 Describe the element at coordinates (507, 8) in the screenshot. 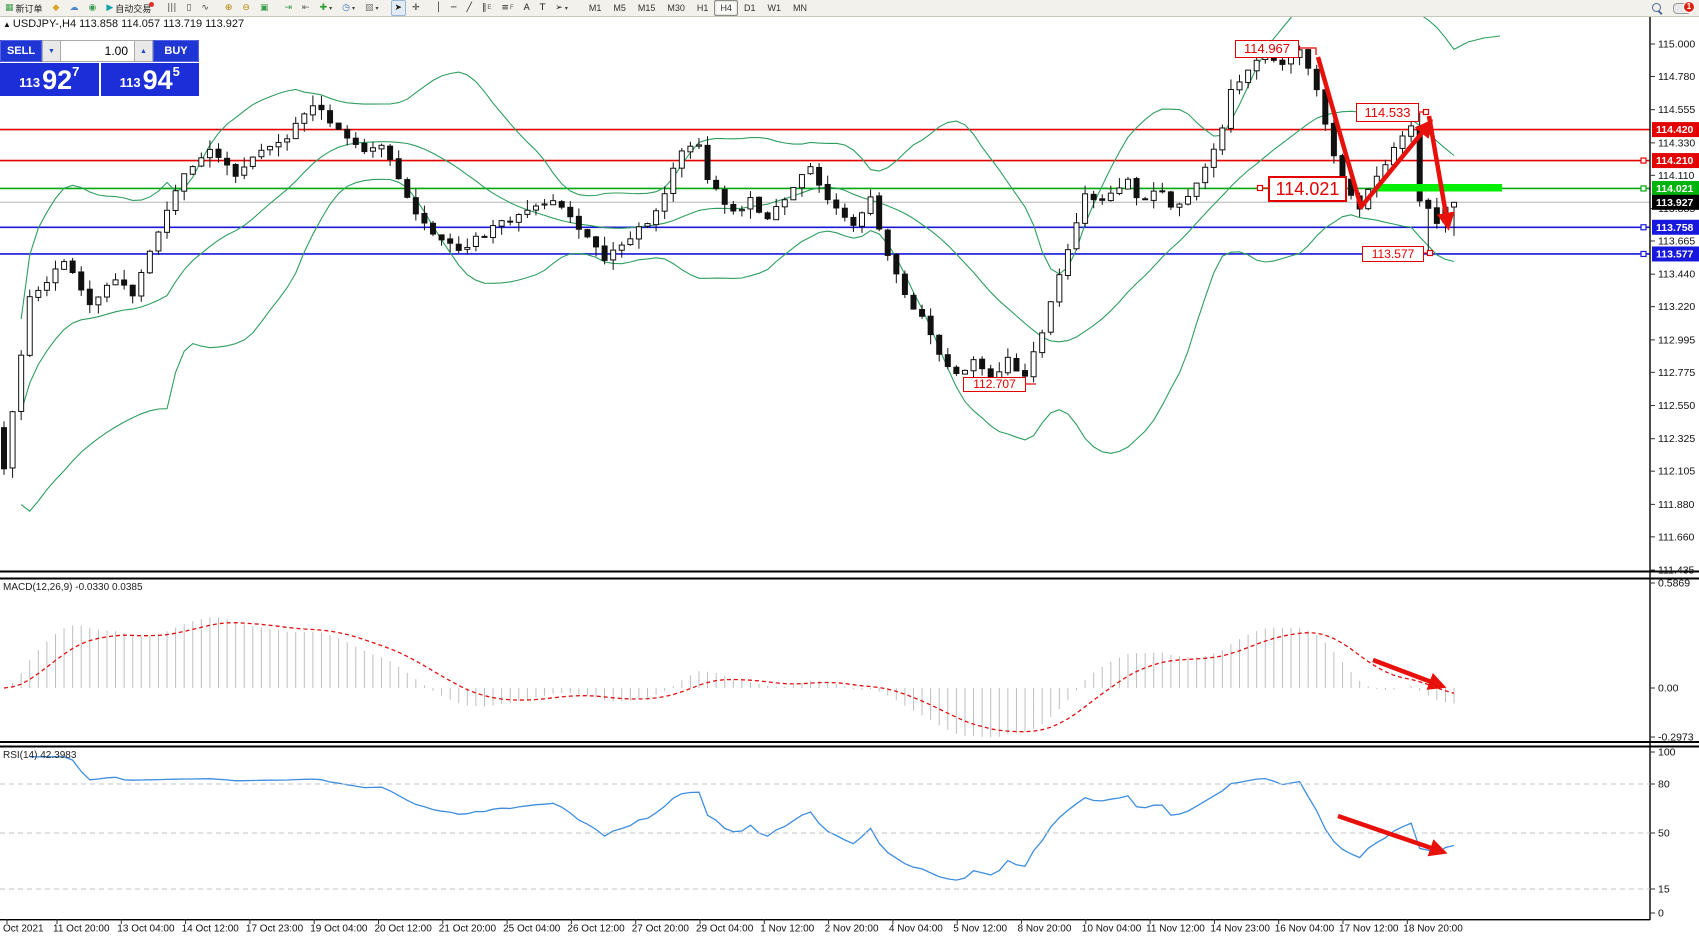

I see `fibonacci-tool: ≡ F` at that location.